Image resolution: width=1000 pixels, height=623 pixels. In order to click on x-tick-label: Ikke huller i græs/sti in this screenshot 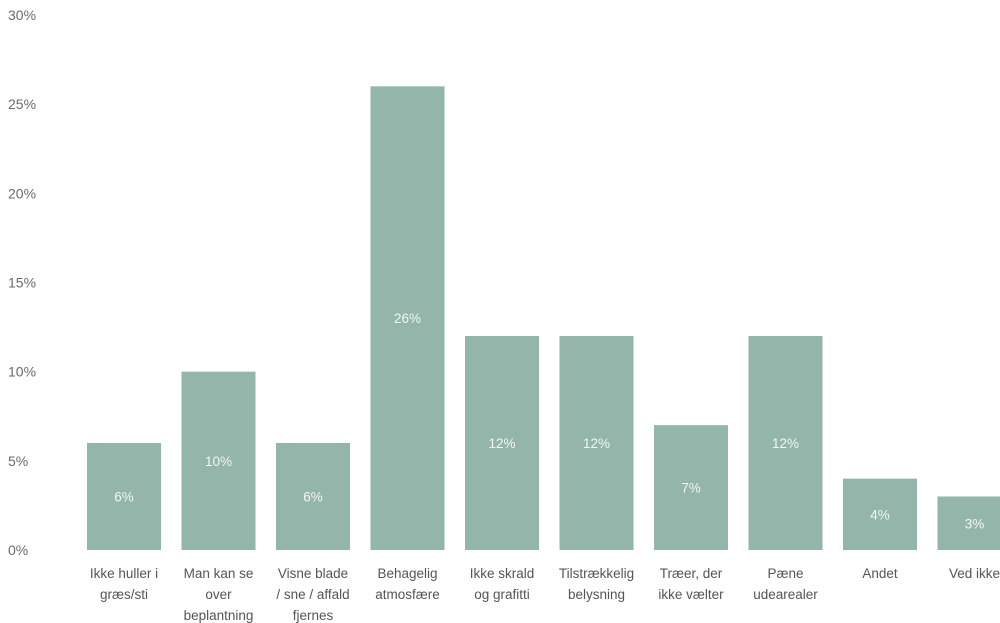, I will do `click(124, 584)`.